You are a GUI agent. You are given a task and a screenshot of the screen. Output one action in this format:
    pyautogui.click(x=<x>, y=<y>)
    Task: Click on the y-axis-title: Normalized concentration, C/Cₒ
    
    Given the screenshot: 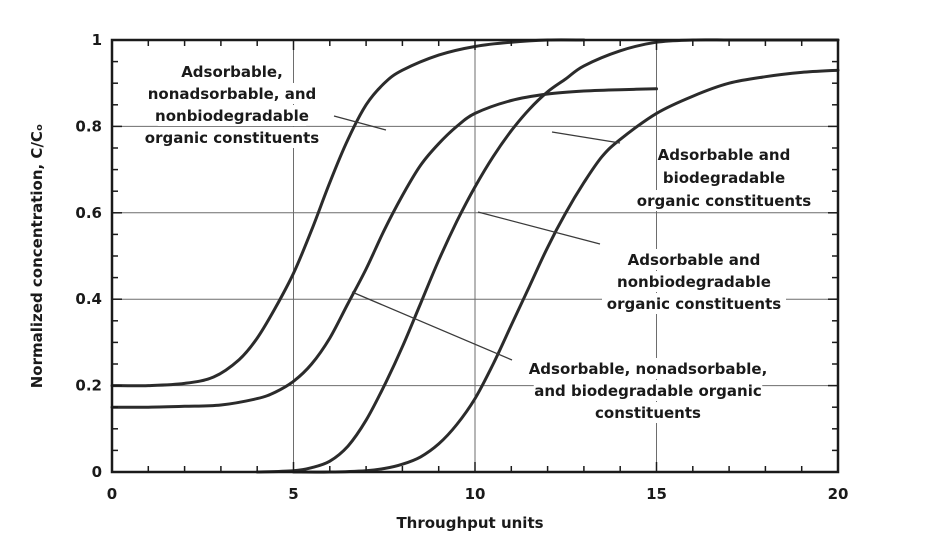 What is the action you would take?
    pyautogui.click(x=37, y=256)
    